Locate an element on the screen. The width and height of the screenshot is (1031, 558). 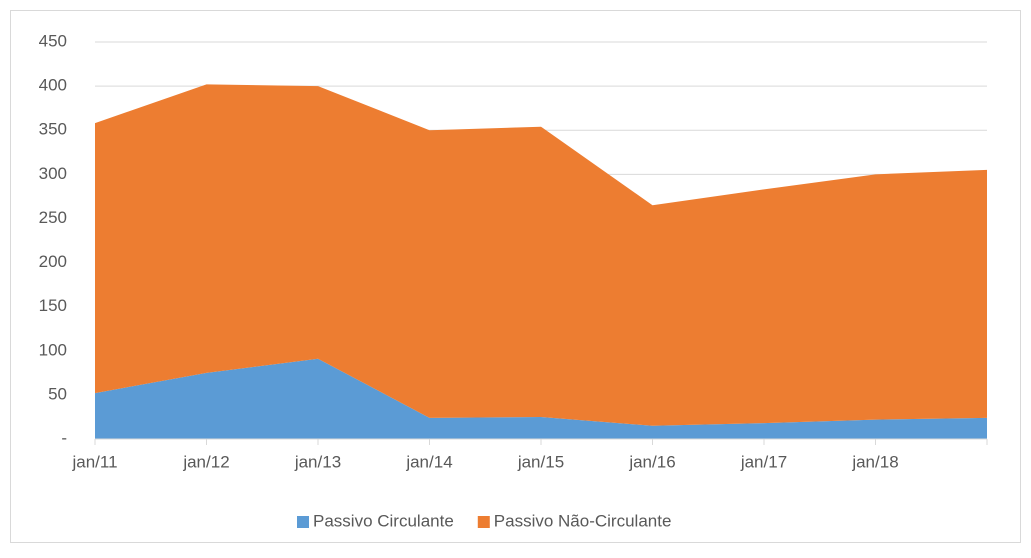
area is located at coordinates (541, 398).